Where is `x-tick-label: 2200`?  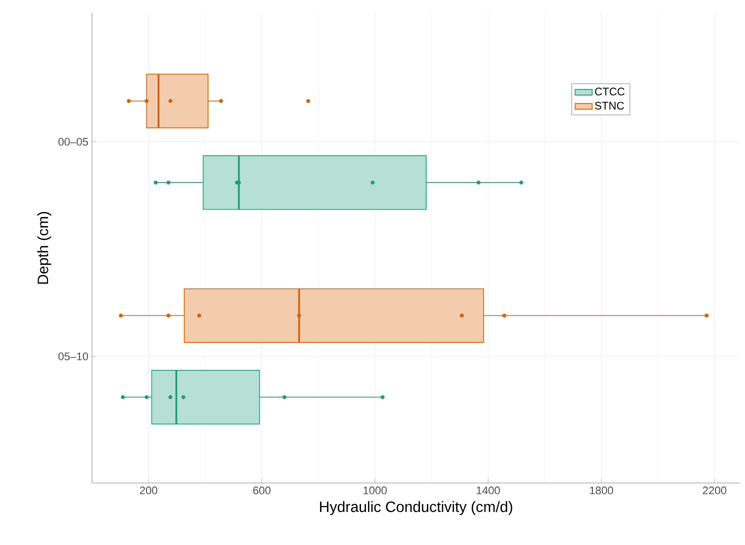 x-tick-label: 2200 is located at coordinates (714, 490).